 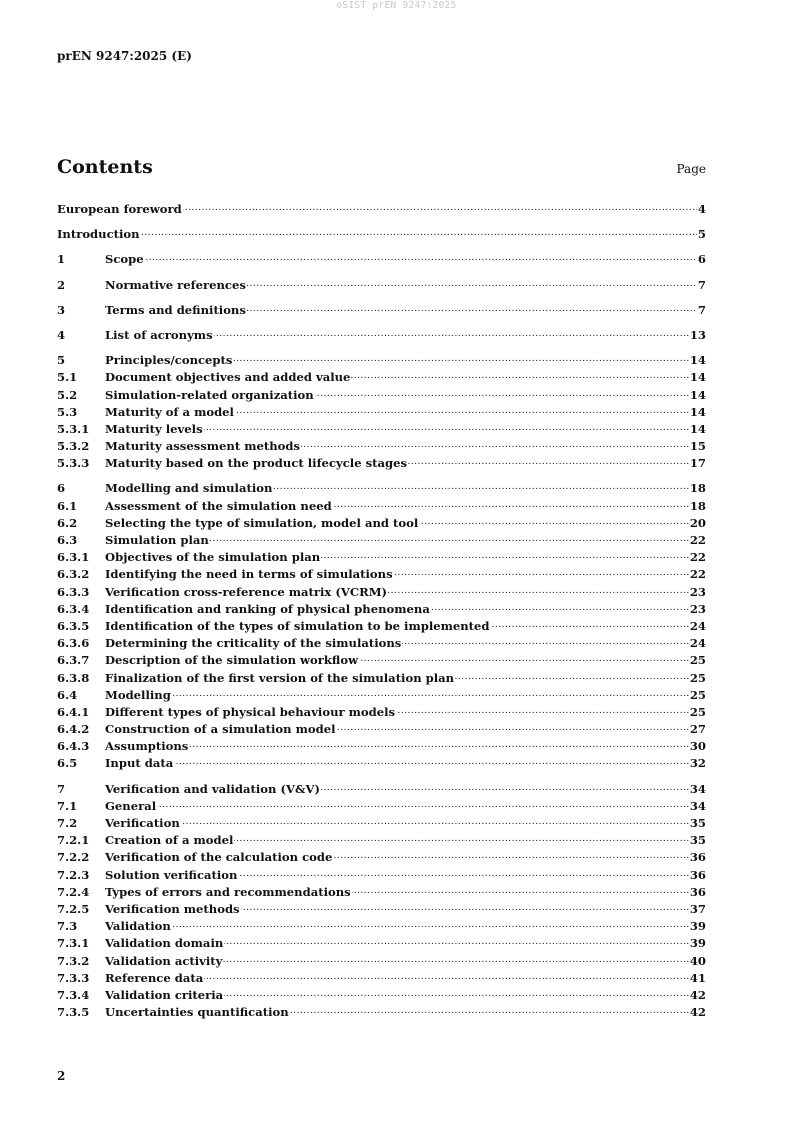 What do you see at coordinates (405, 557) in the screenshot?
I see `toc-entry-leader: Objectives of the simulation plan` at bounding box center [405, 557].